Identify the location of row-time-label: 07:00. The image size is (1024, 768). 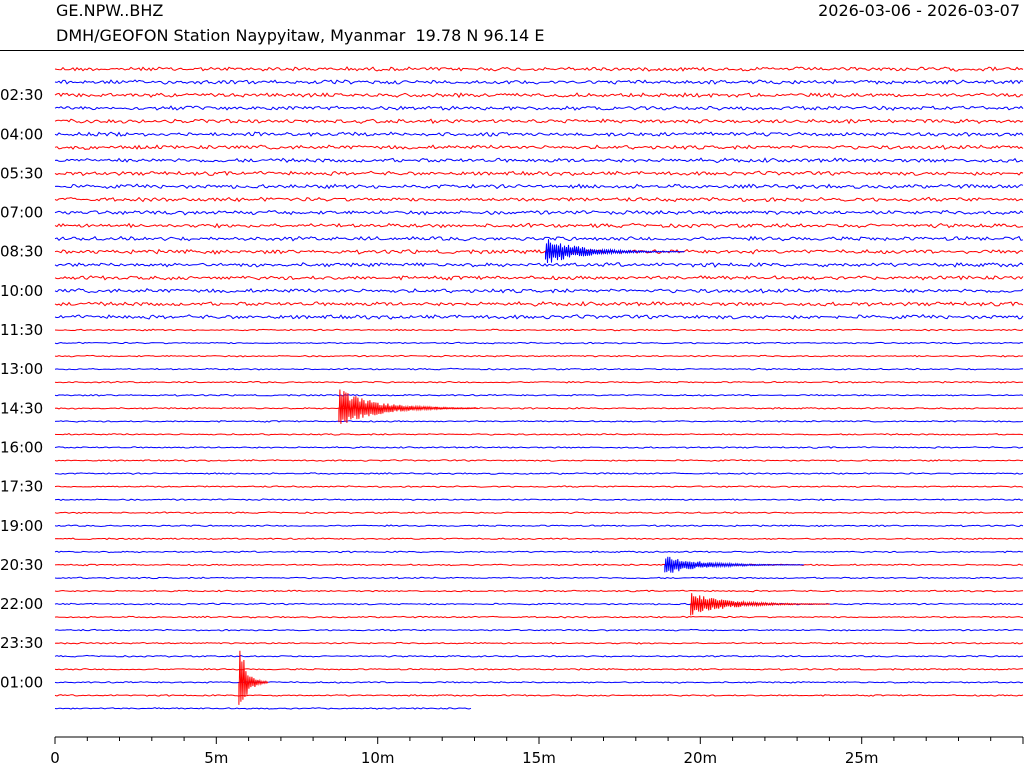
(21, 213).